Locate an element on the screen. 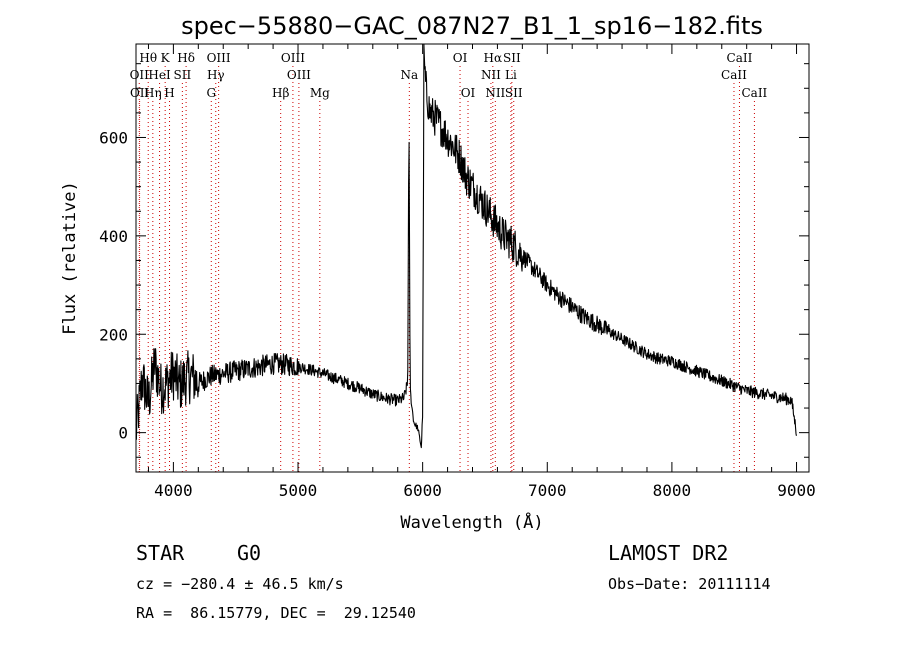 The image size is (900, 650). line-label-21: G is located at coordinates (211, 93).